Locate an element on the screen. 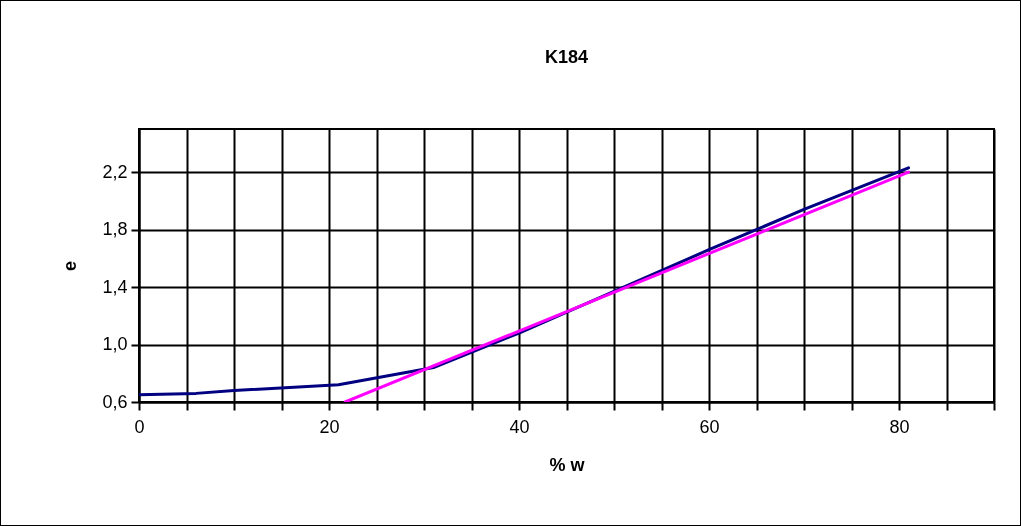 This screenshot has width=1021, height=526. x-tick-label: 80 is located at coordinates (899, 426).